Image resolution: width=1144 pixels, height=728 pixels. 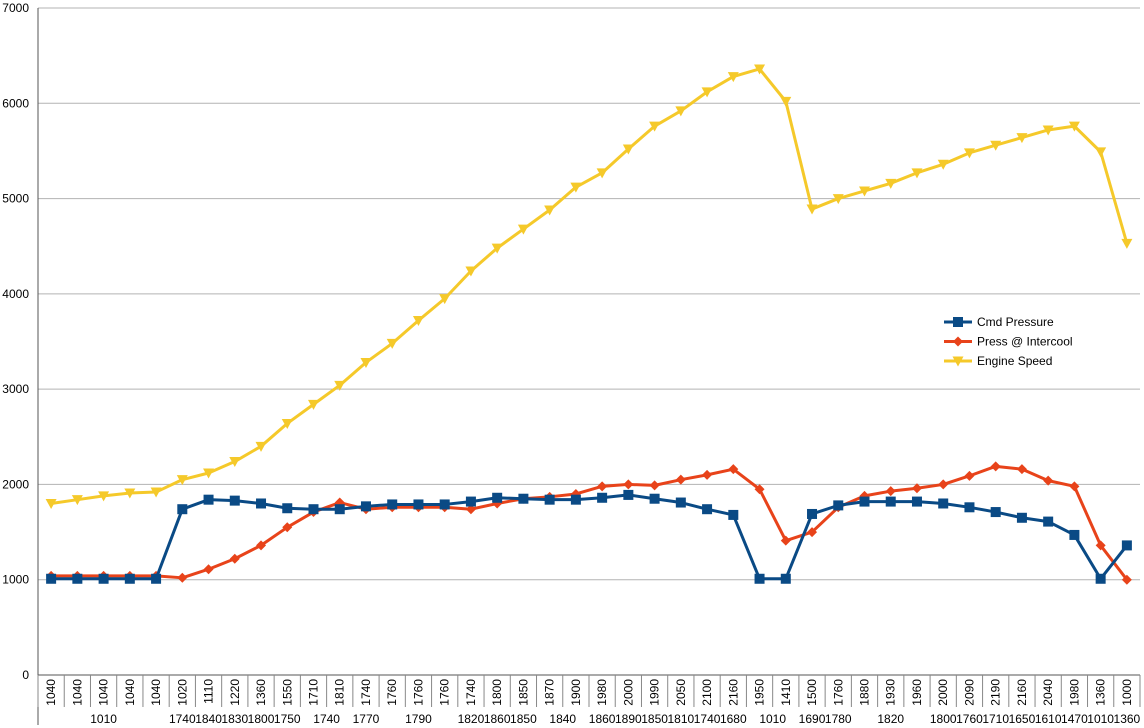 What do you see at coordinates (287, 692) in the screenshot?
I see `x-tick-label: 1550` at bounding box center [287, 692].